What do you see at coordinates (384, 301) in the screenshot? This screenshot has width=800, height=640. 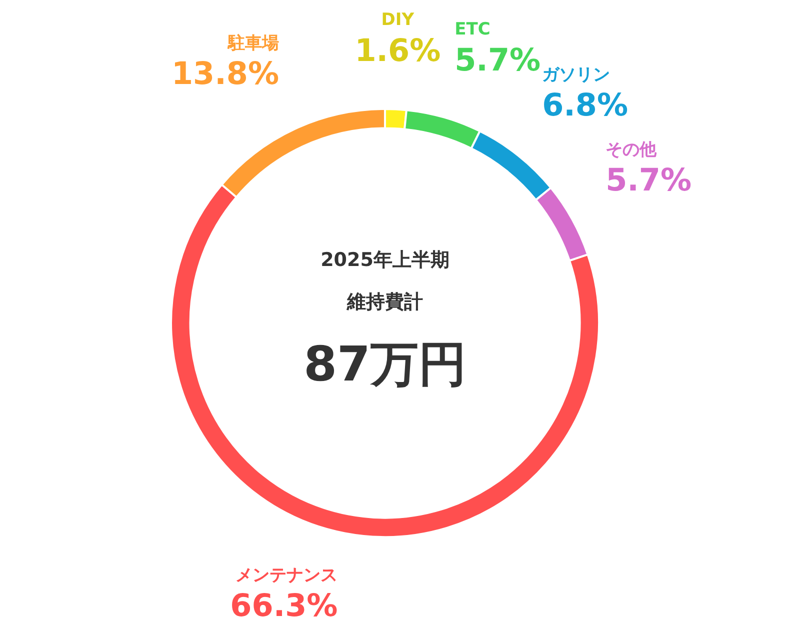 I see `text: 維持費計` at bounding box center [384, 301].